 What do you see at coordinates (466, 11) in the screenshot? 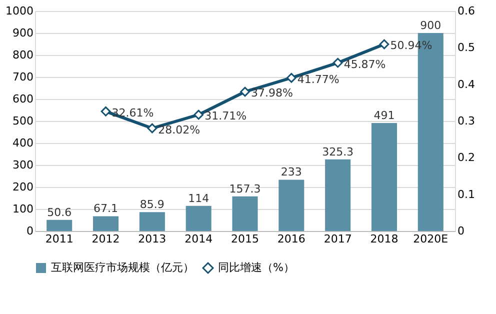
I see `y2-tick-label: 0.6` at bounding box center [466, 11].